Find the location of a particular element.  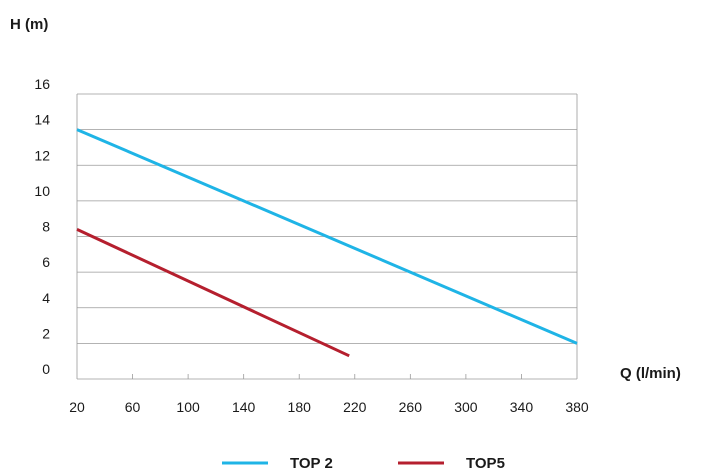

series-line is located at coordinates (213, 293).